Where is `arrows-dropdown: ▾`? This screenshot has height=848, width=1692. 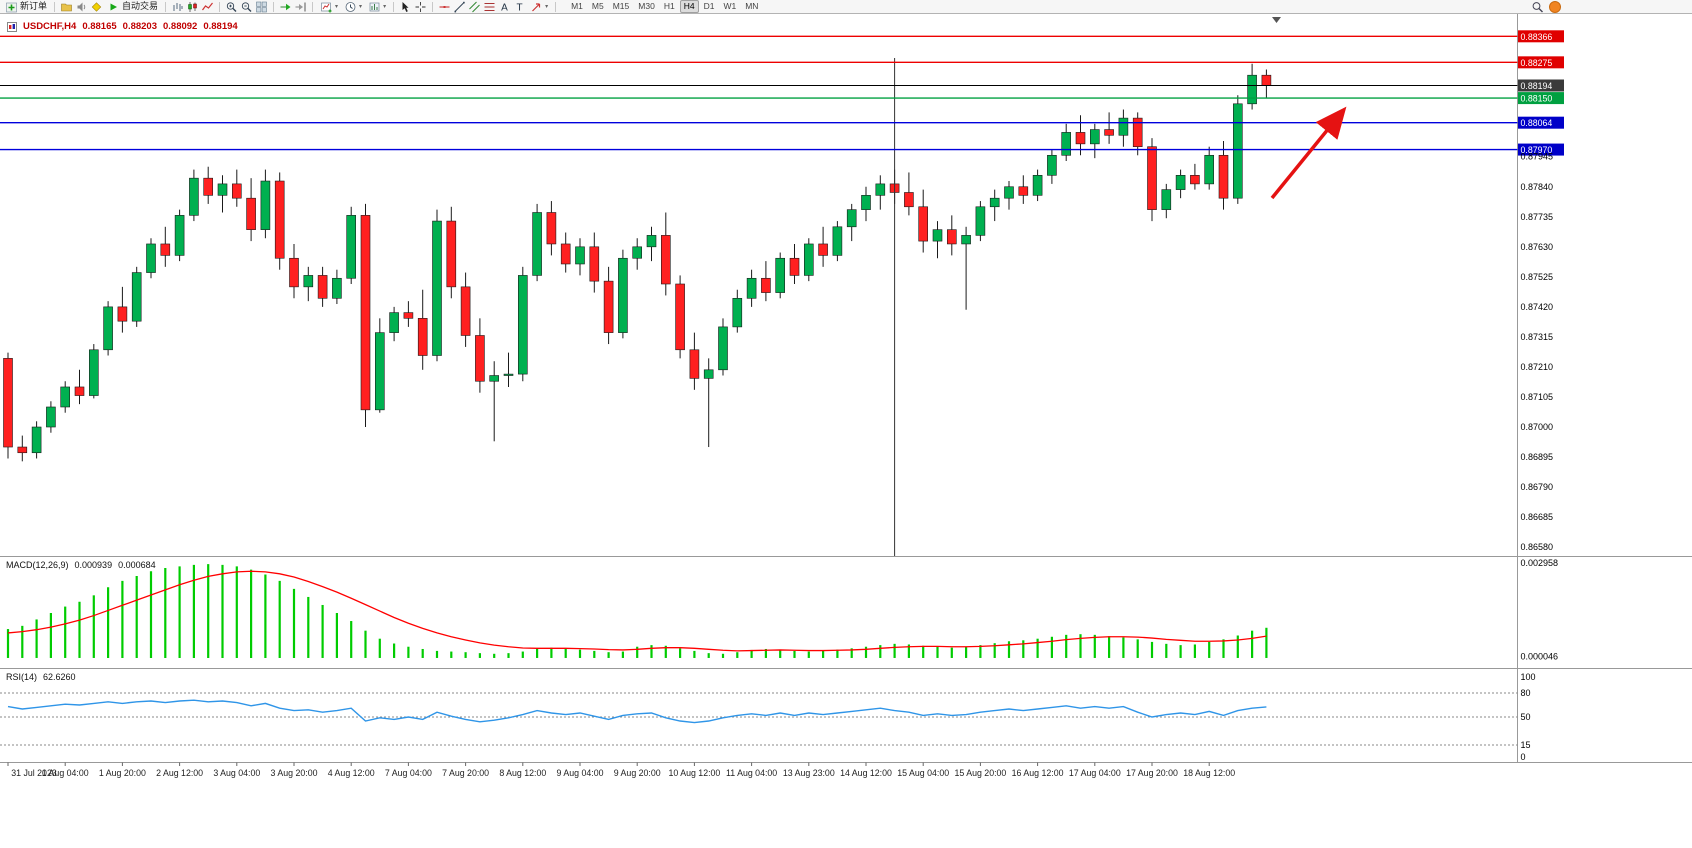 arrows-dropdown: ▾ is located at coordinates (539, 6).